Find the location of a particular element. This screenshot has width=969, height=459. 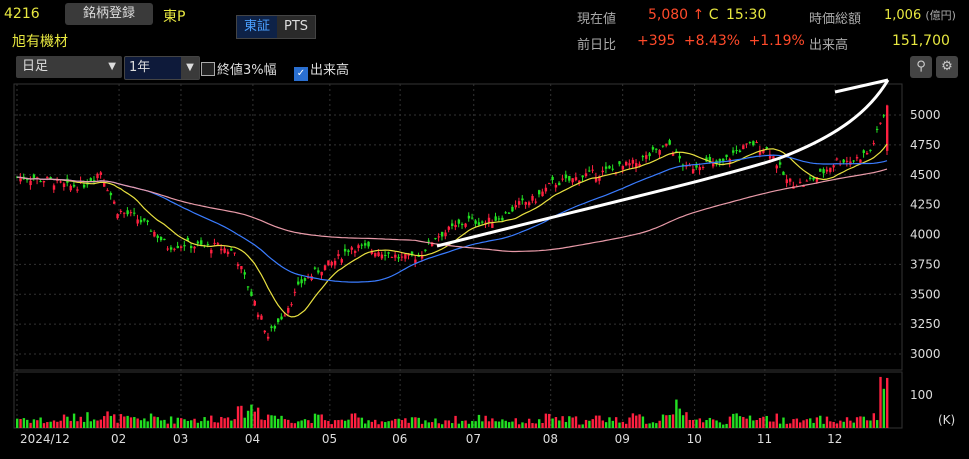

period-select: 日足 ▼ is located at coordinates (69, 67).